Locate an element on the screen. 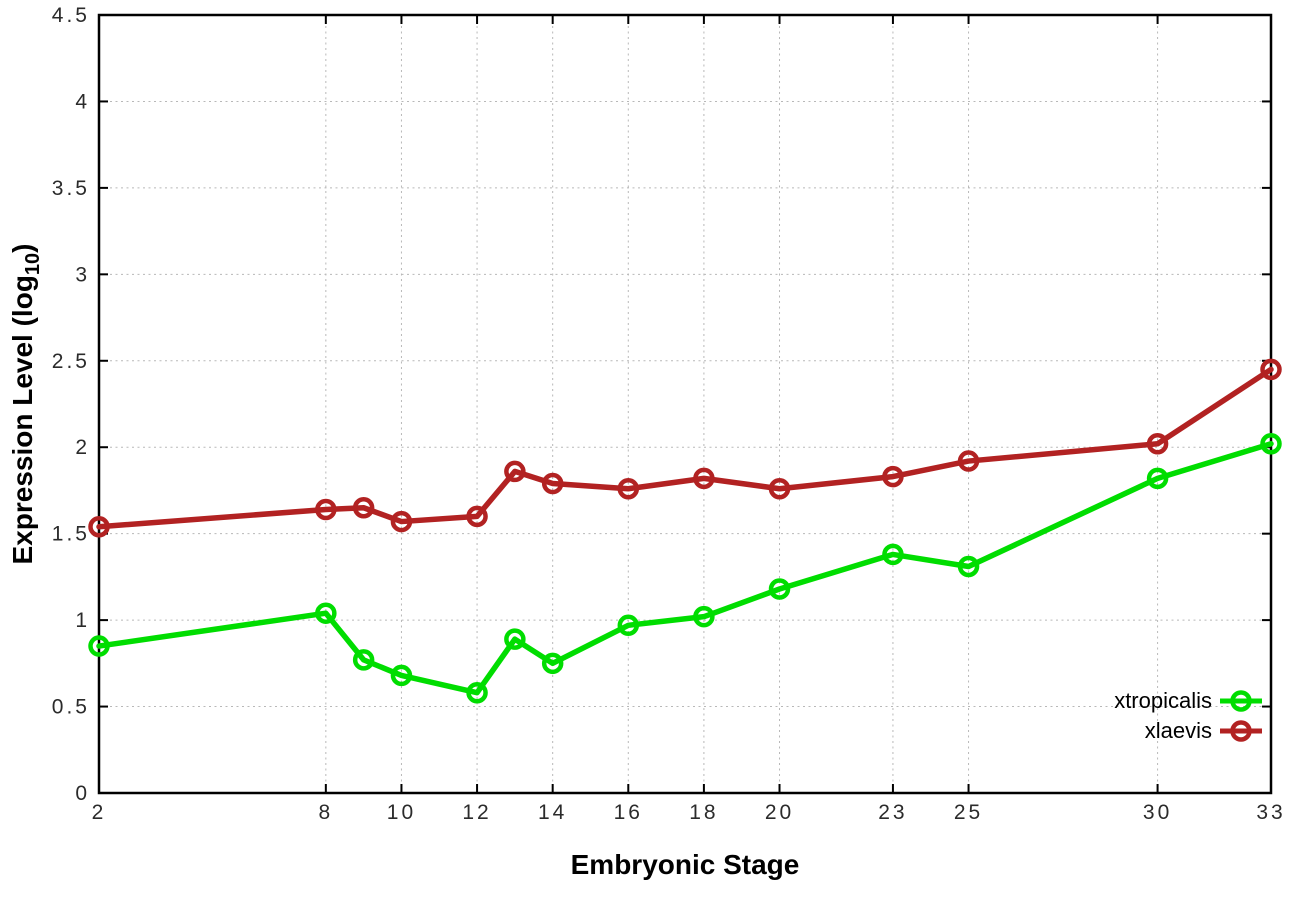 The image size is (1296, 907). y-tick-label: 3 is located at coordinates (82, 274).